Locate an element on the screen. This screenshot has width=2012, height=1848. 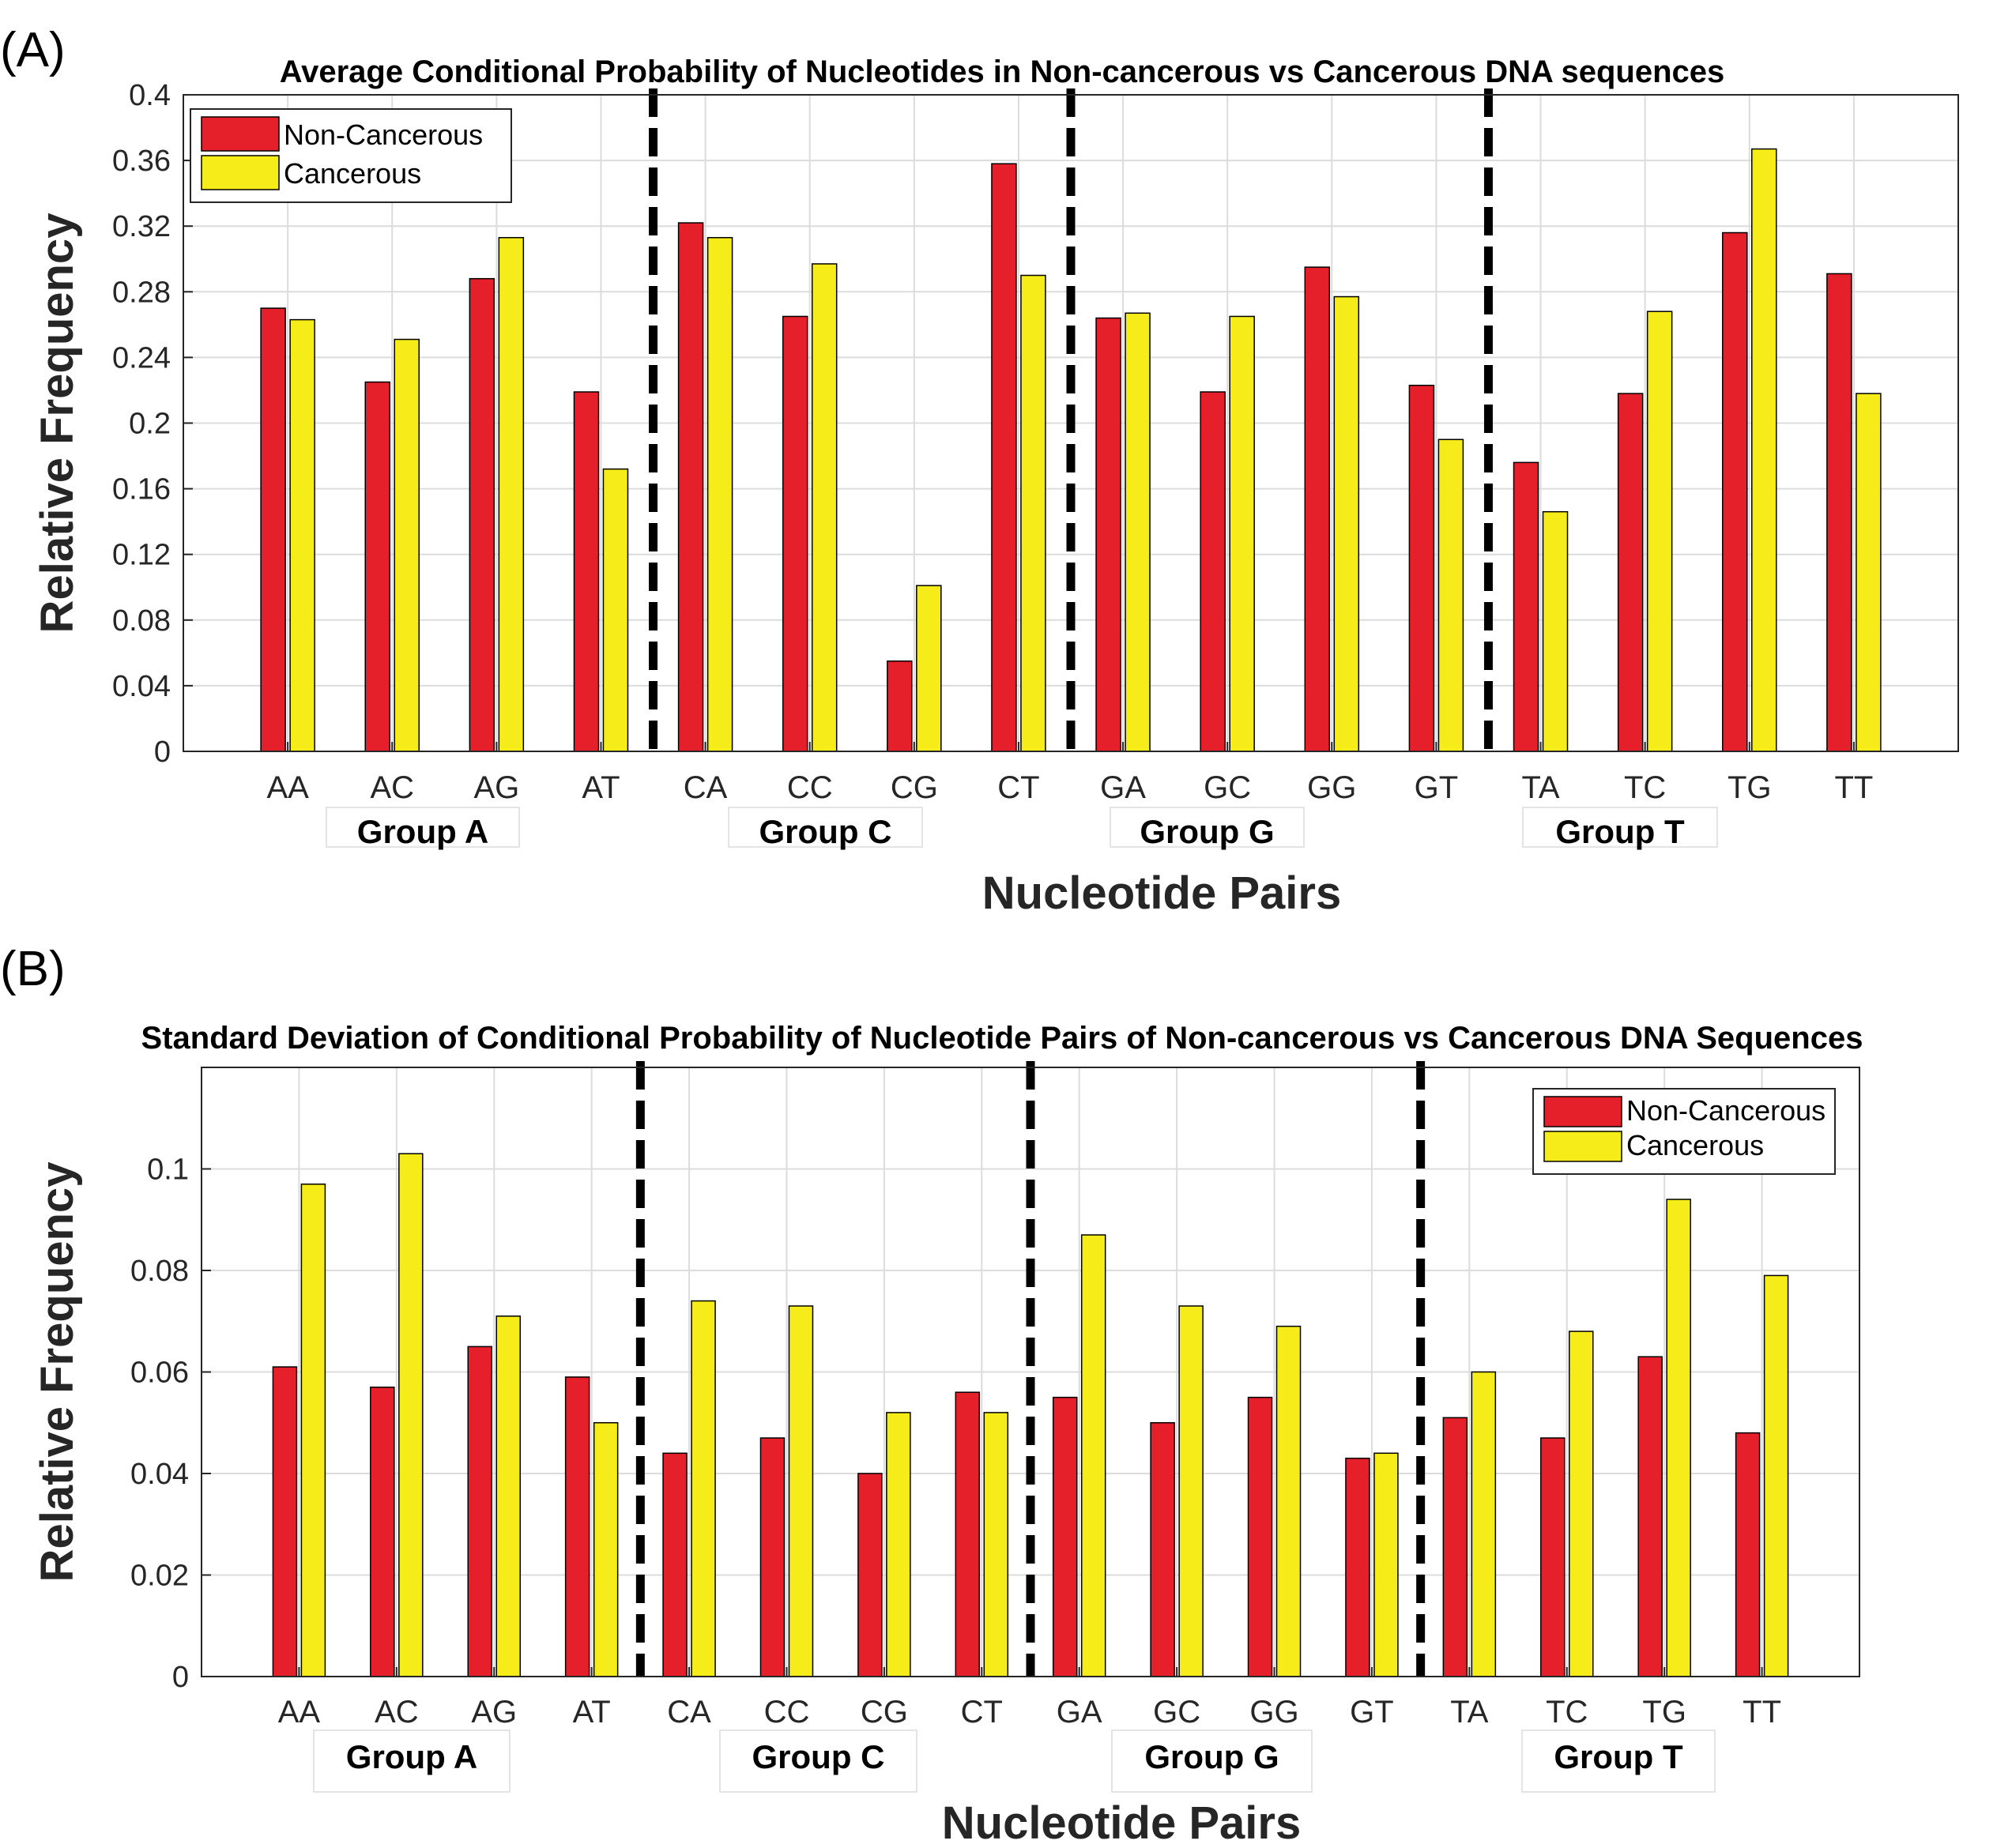
y-tick-label: 0.04 is located at coordinates (159, 1474).